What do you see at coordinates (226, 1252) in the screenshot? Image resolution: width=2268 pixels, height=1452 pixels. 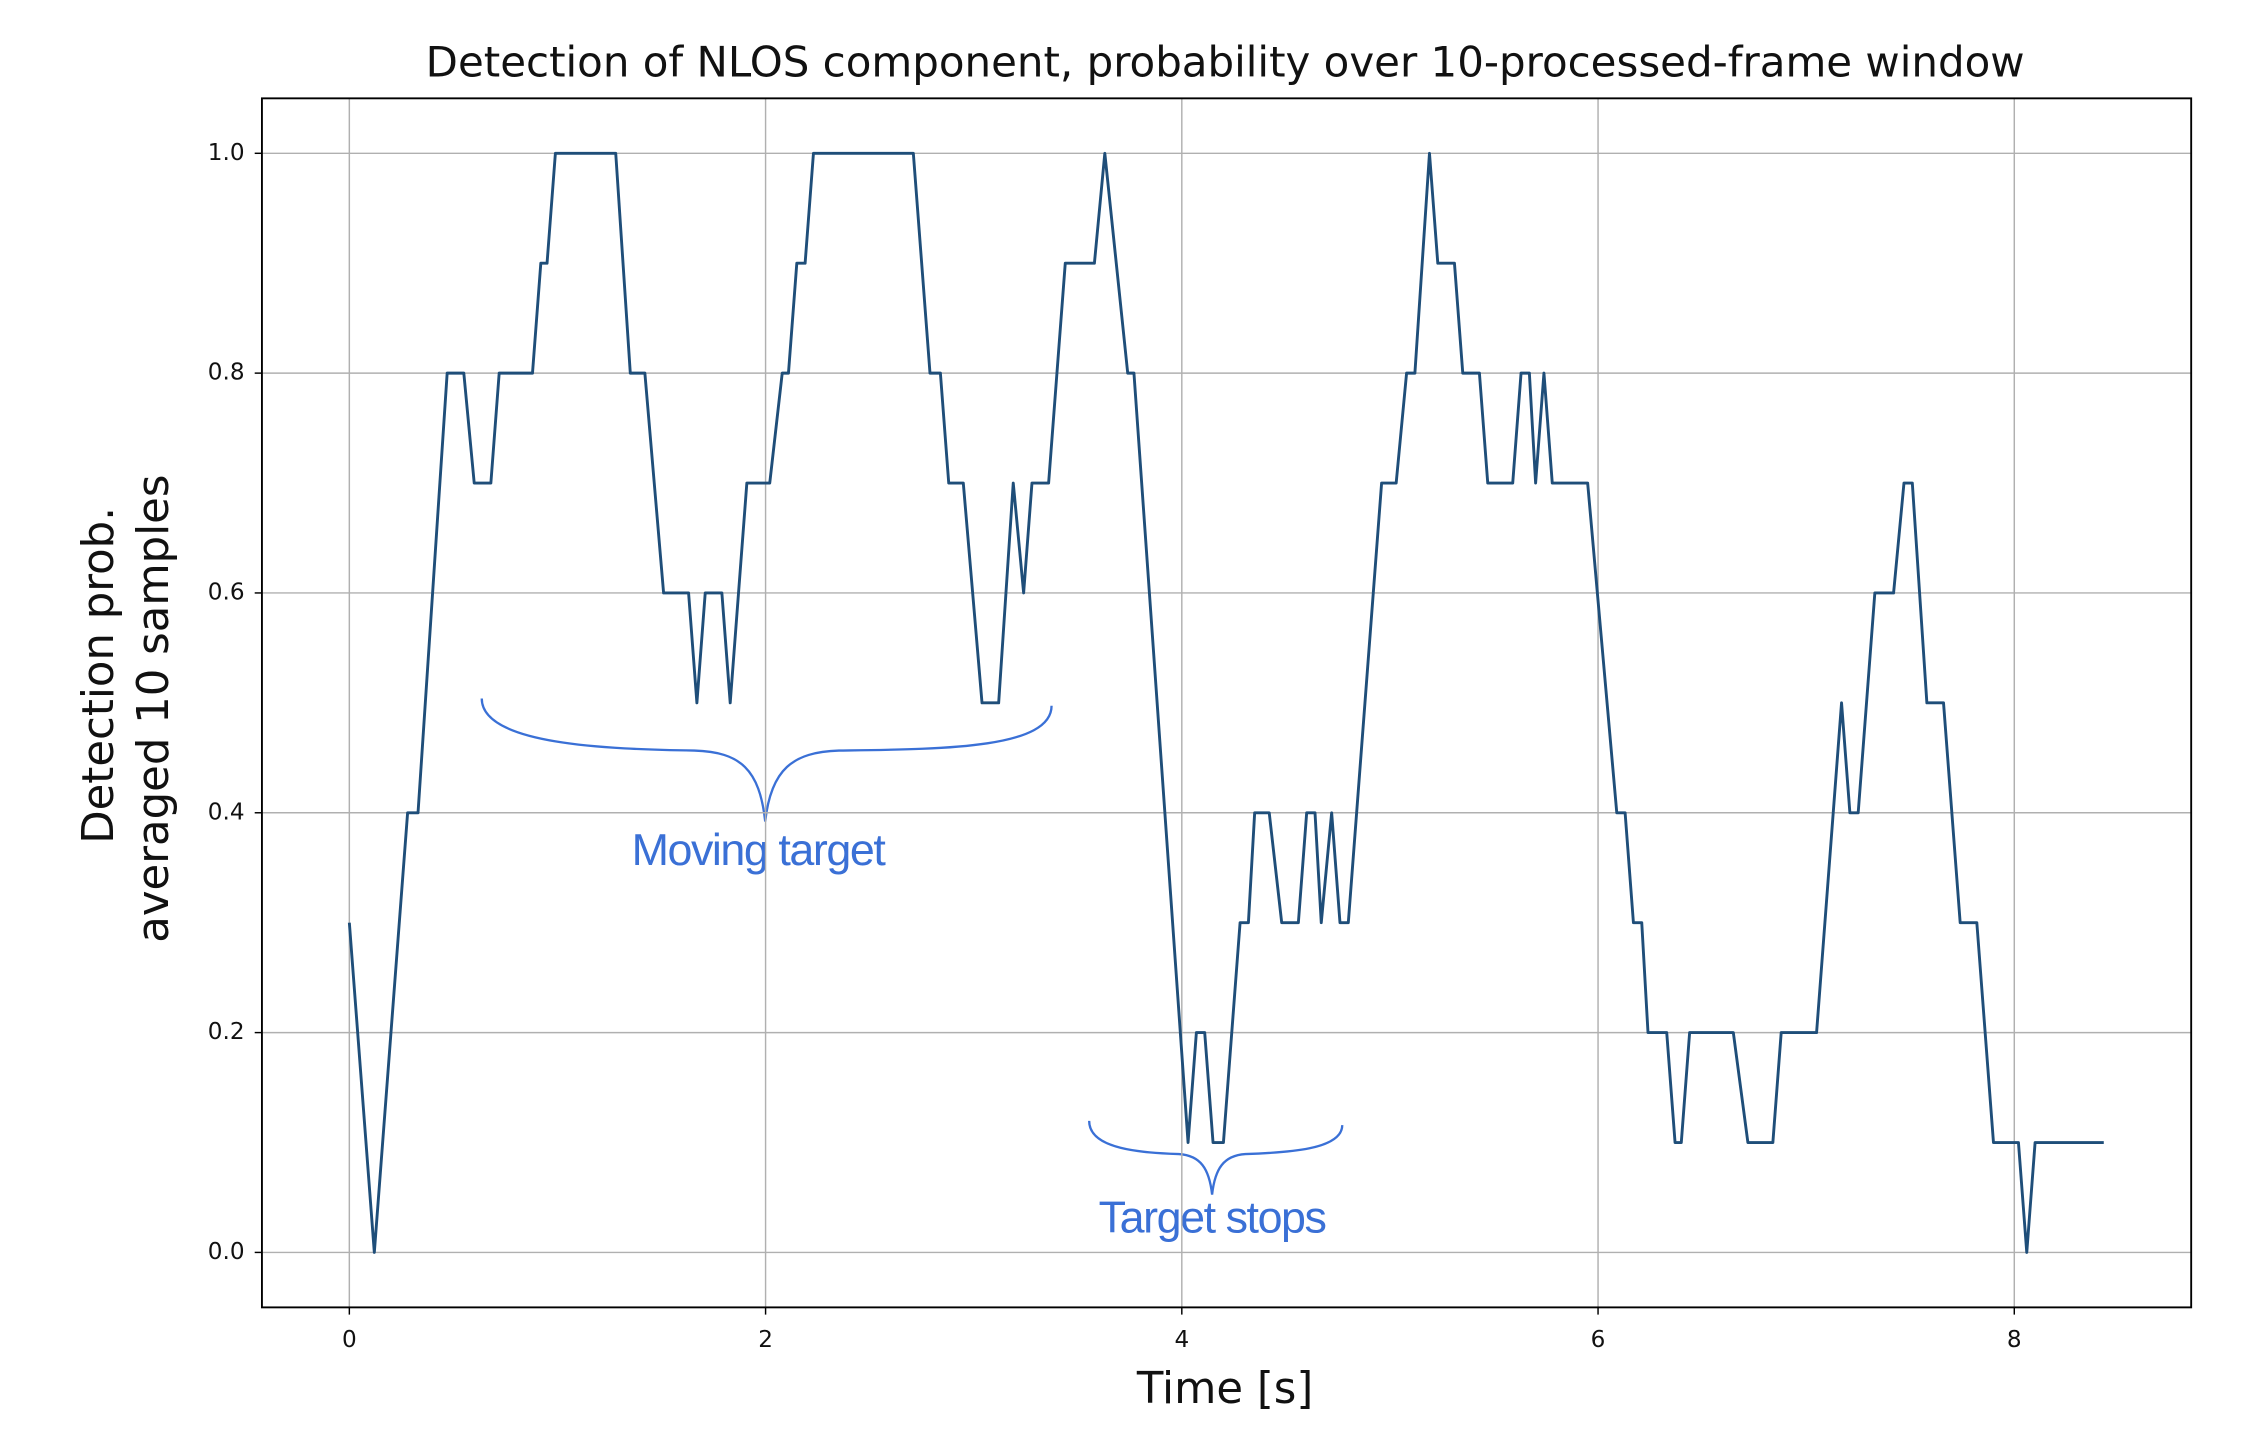 I see `y-tick-label: 0.0` at bounding box center [226, 1252].